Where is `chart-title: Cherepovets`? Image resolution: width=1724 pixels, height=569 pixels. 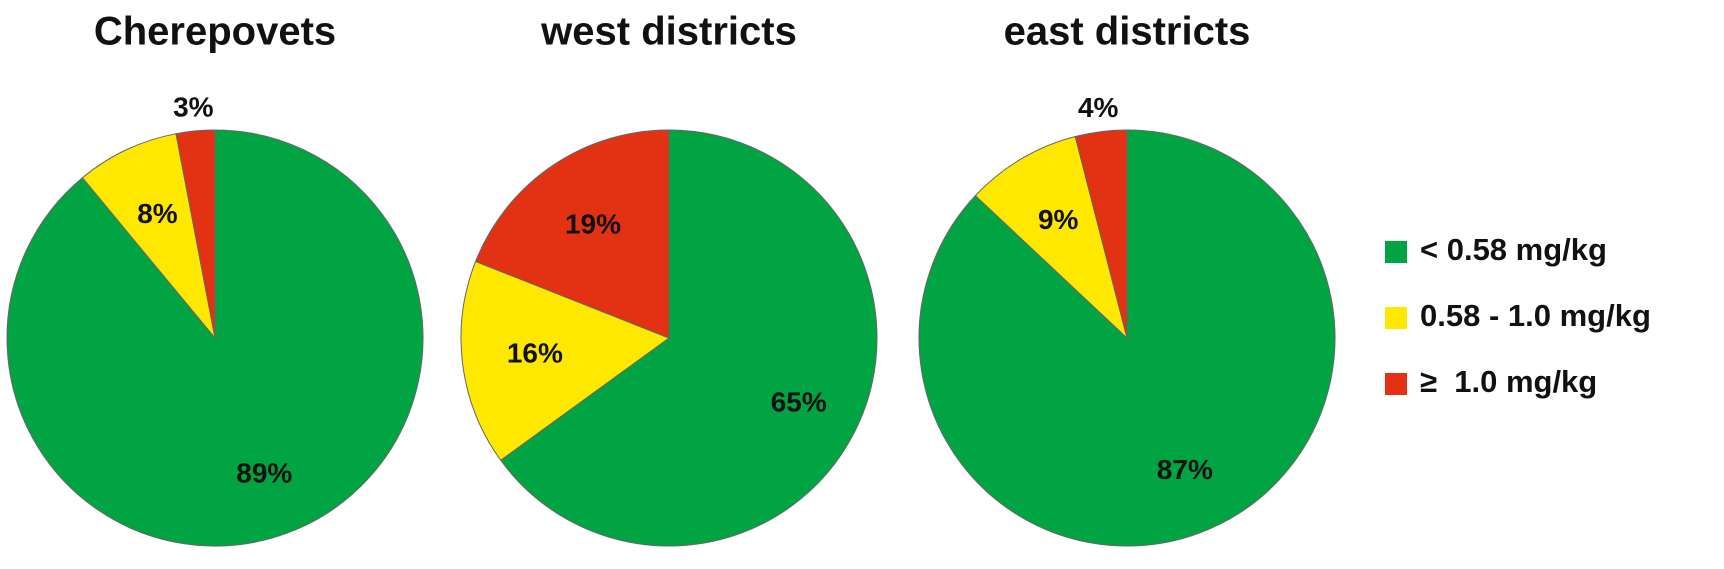
chart-title: Cherepovets is located at coordinates (215, 32).